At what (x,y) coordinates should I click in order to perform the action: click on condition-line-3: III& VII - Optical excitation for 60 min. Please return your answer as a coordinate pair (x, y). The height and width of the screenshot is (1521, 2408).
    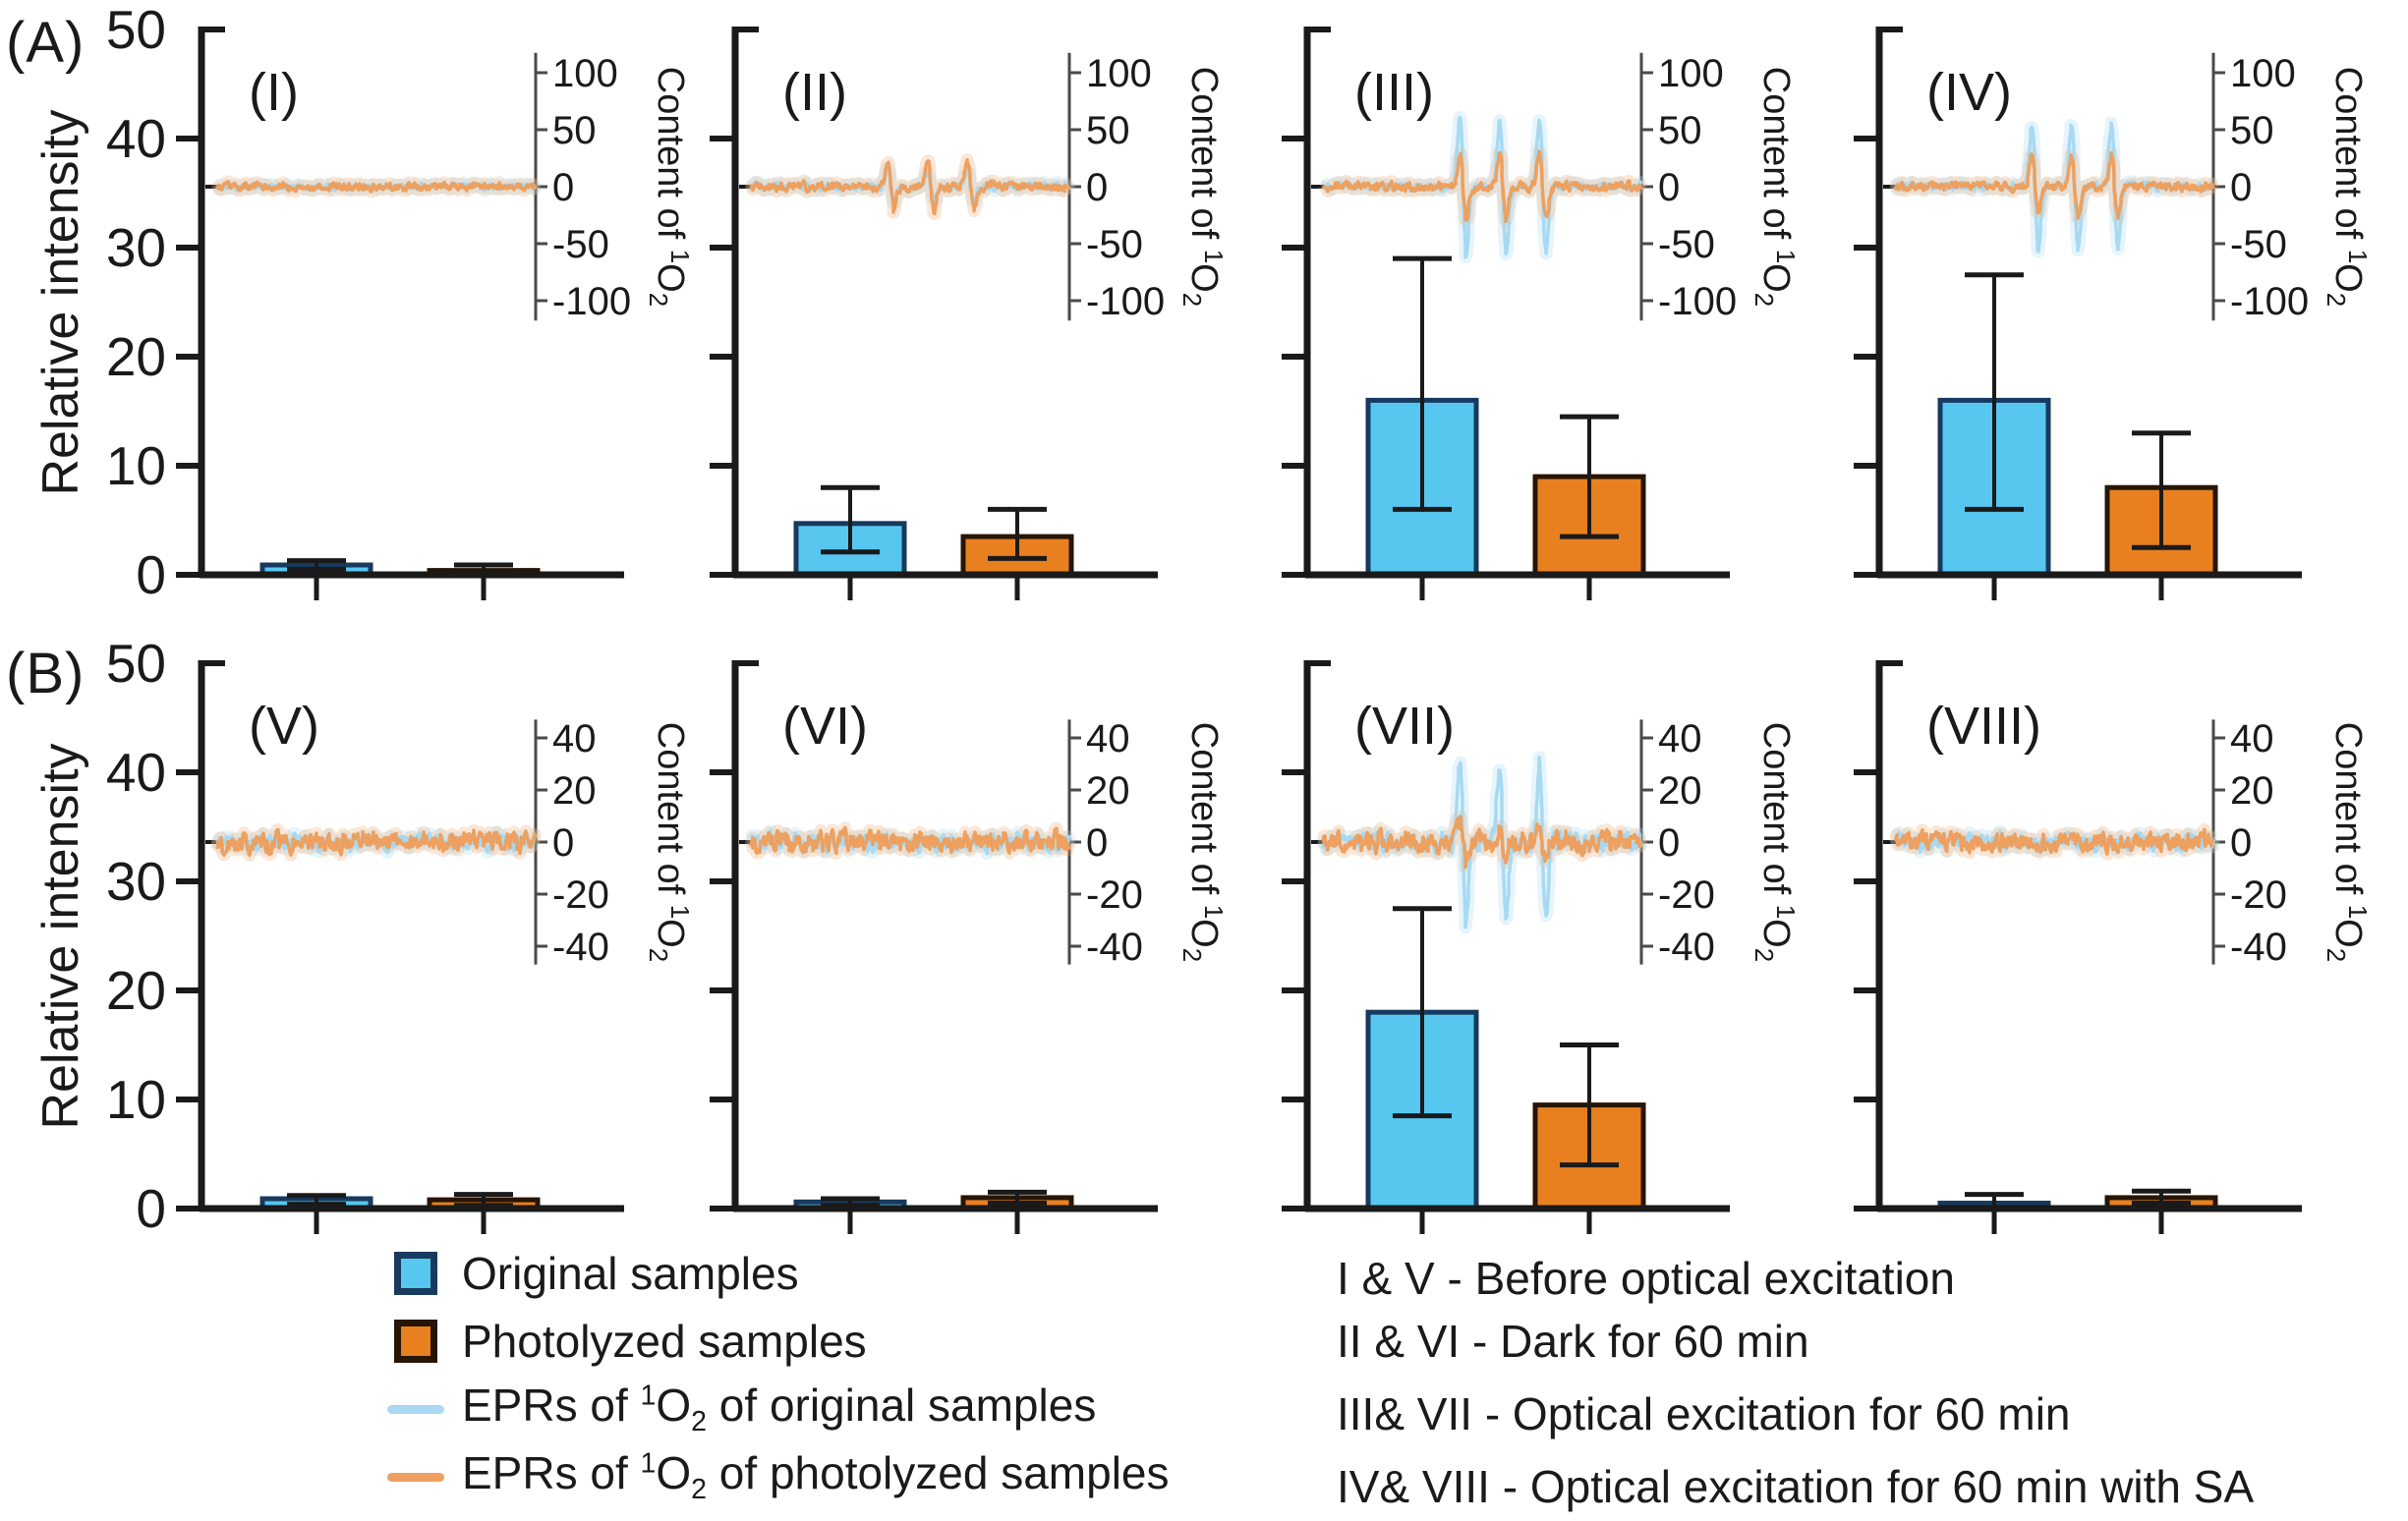
    Looking at the image, I should click on (1704, 1413).